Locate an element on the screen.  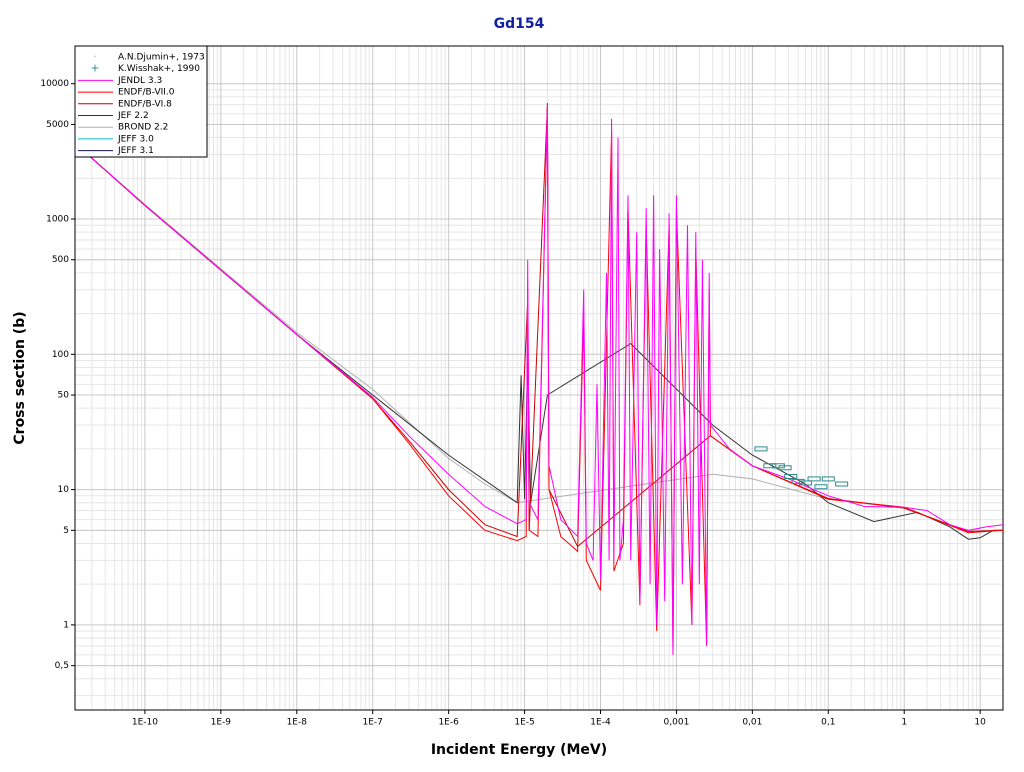
legend-marker: + is located at coordinates (94, 68).